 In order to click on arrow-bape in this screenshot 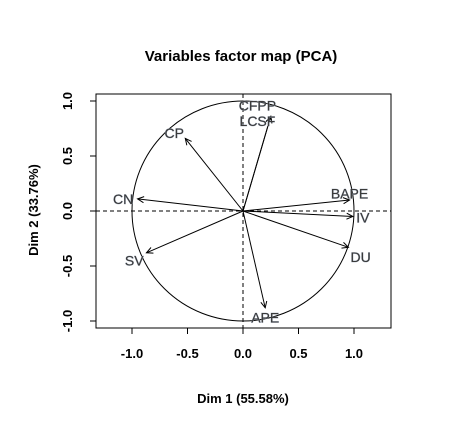, I will do `click(296, 205)`.